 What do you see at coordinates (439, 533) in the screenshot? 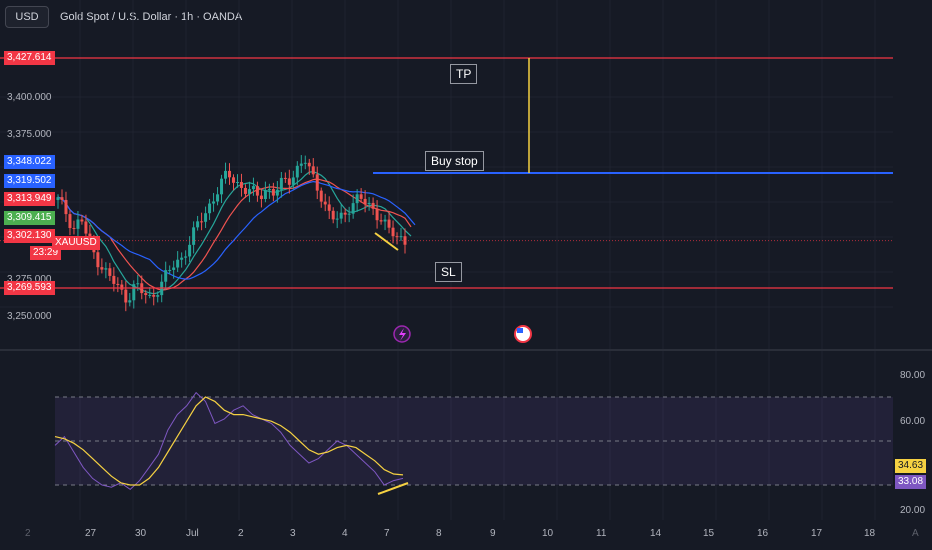
I see `time-label: 8` at bounding box center [439, 533].